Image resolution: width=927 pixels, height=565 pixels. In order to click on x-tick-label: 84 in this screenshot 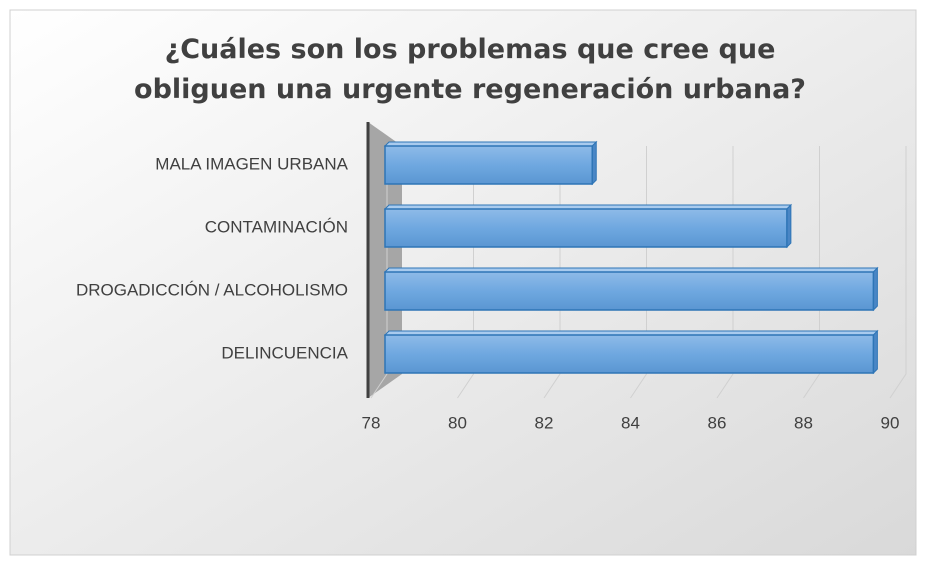, I will do `click(630, 422)`.